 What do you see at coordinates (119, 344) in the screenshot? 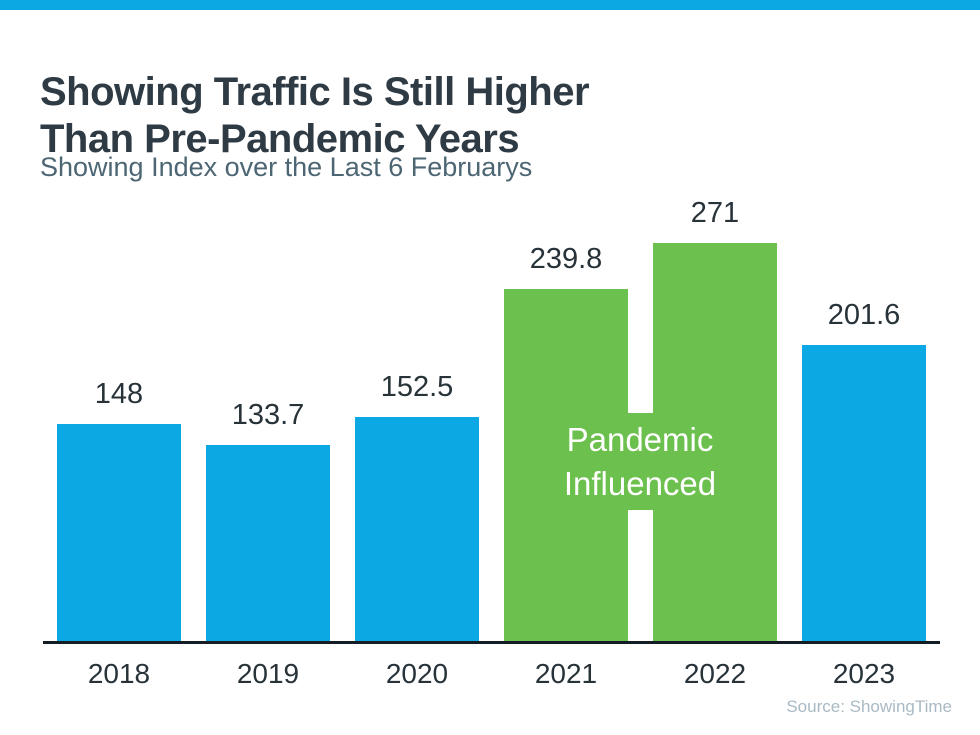
I see `bar-column-2018: 148 2018` at bounding box center [119, 344].